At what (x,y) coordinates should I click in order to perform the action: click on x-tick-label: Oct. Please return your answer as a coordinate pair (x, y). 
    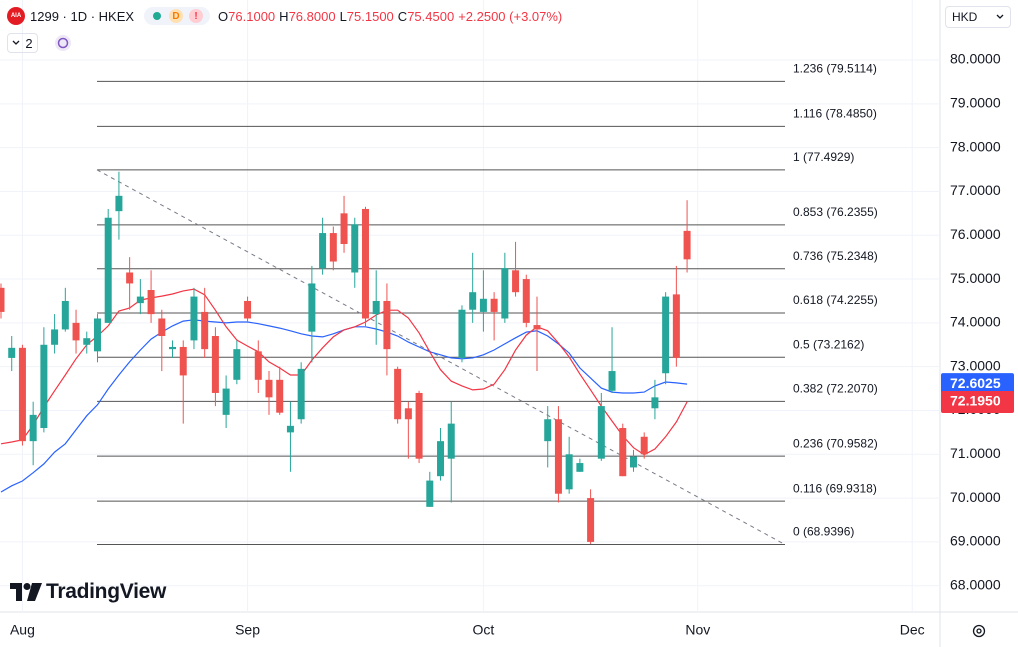
    Looking at the image, I should click on (484, 630).